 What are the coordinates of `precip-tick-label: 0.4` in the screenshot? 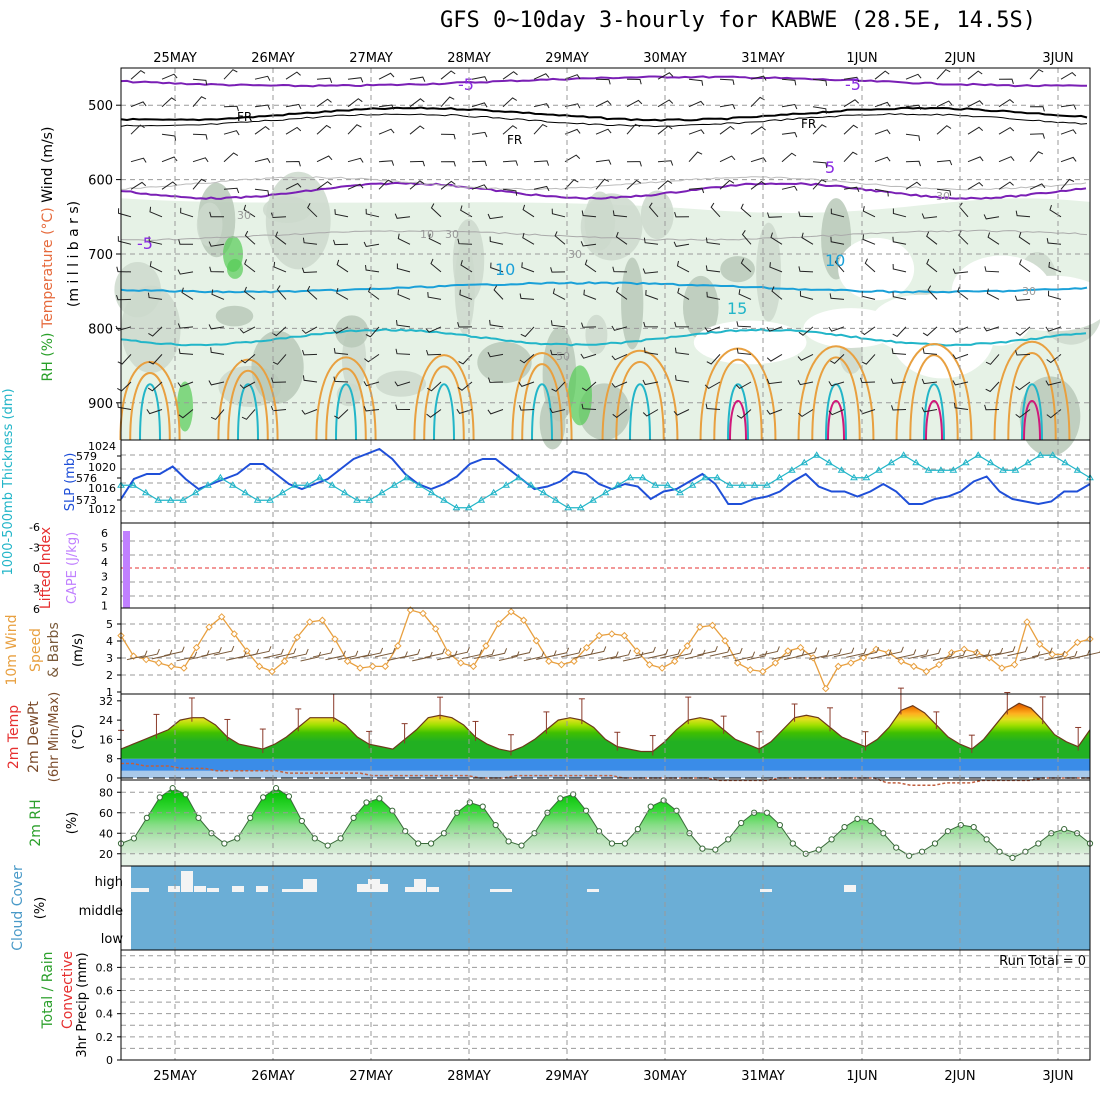 It's located at (105, 1014).